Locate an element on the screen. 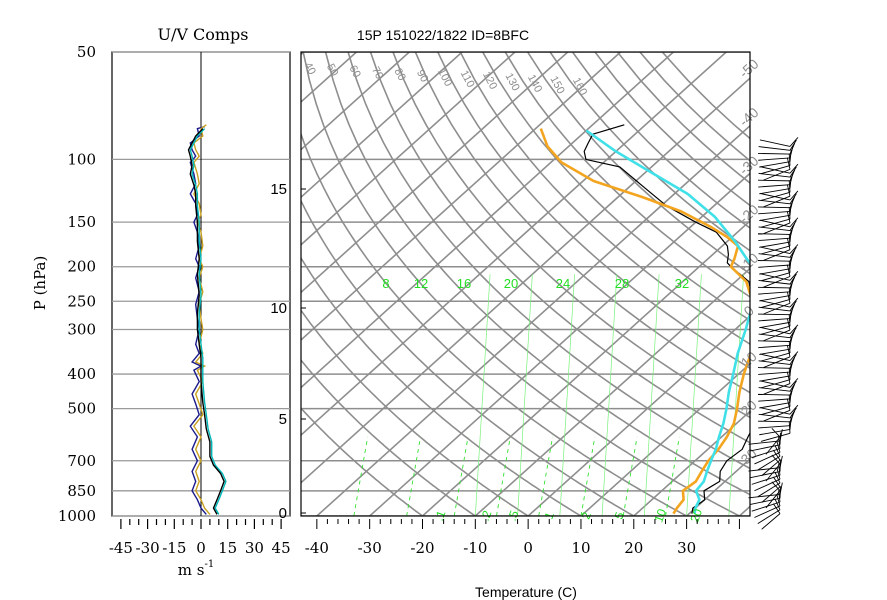 The width and height of the screenshot is (887, 600). dry-adiabat--20 is located at coordinates (362, 461).